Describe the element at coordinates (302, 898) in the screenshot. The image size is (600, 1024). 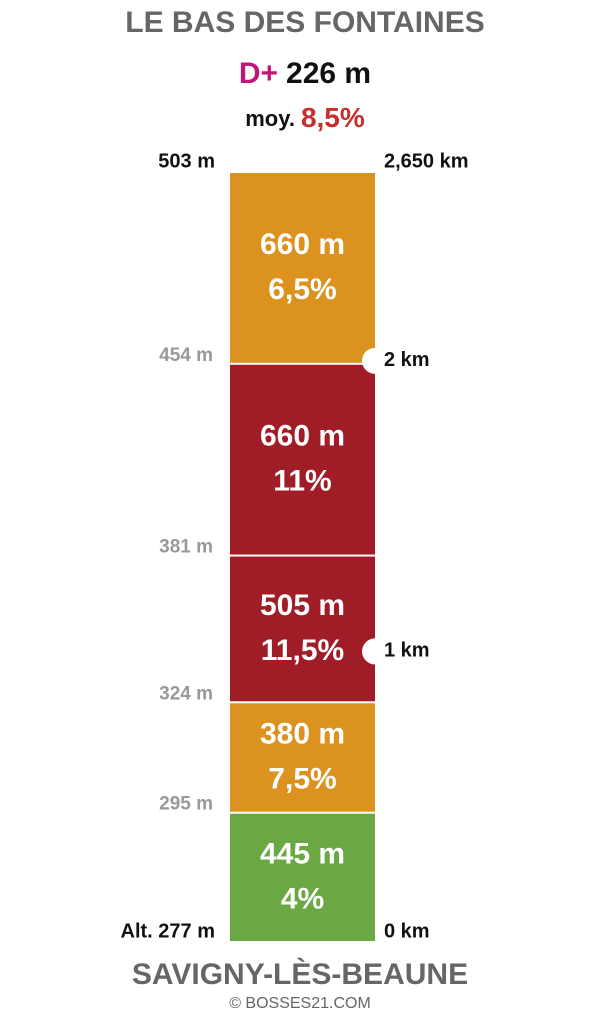
I see `segment-grade: 4%` at that location.